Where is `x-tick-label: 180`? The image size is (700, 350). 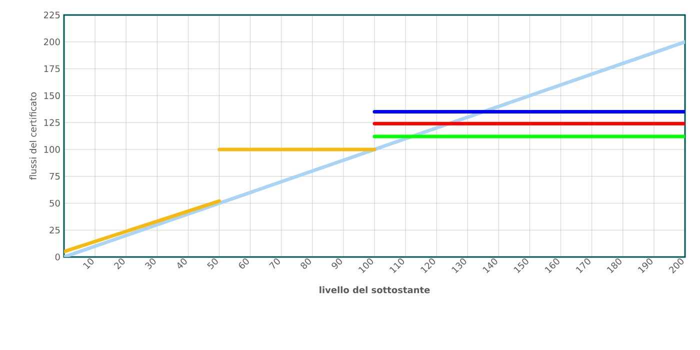 x-tick-label: 180 is located at coordinates (614, 266).